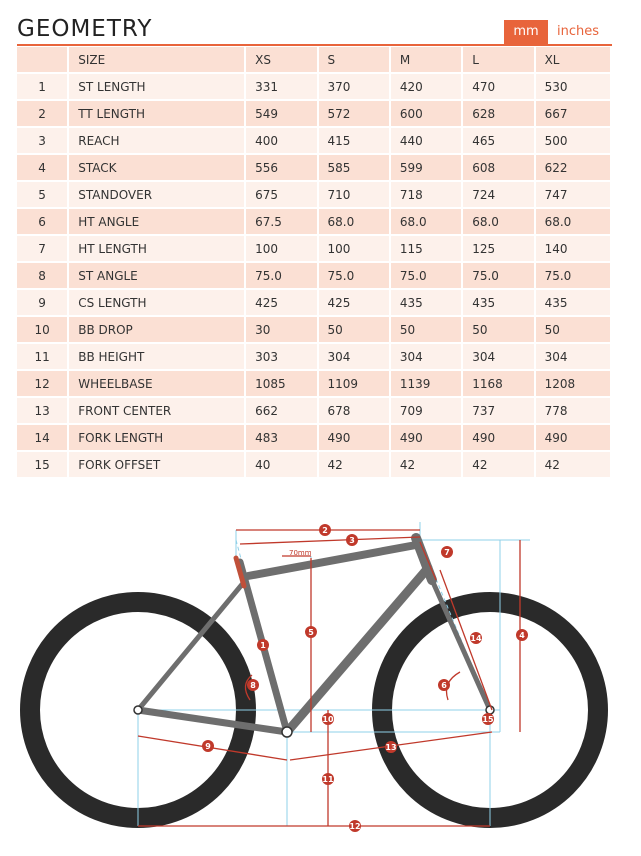 This screenshot has height=856, width=641. Describe the element at coordinates (573, 249) in the screenshot. I see `measurement-value: 140` at that location.